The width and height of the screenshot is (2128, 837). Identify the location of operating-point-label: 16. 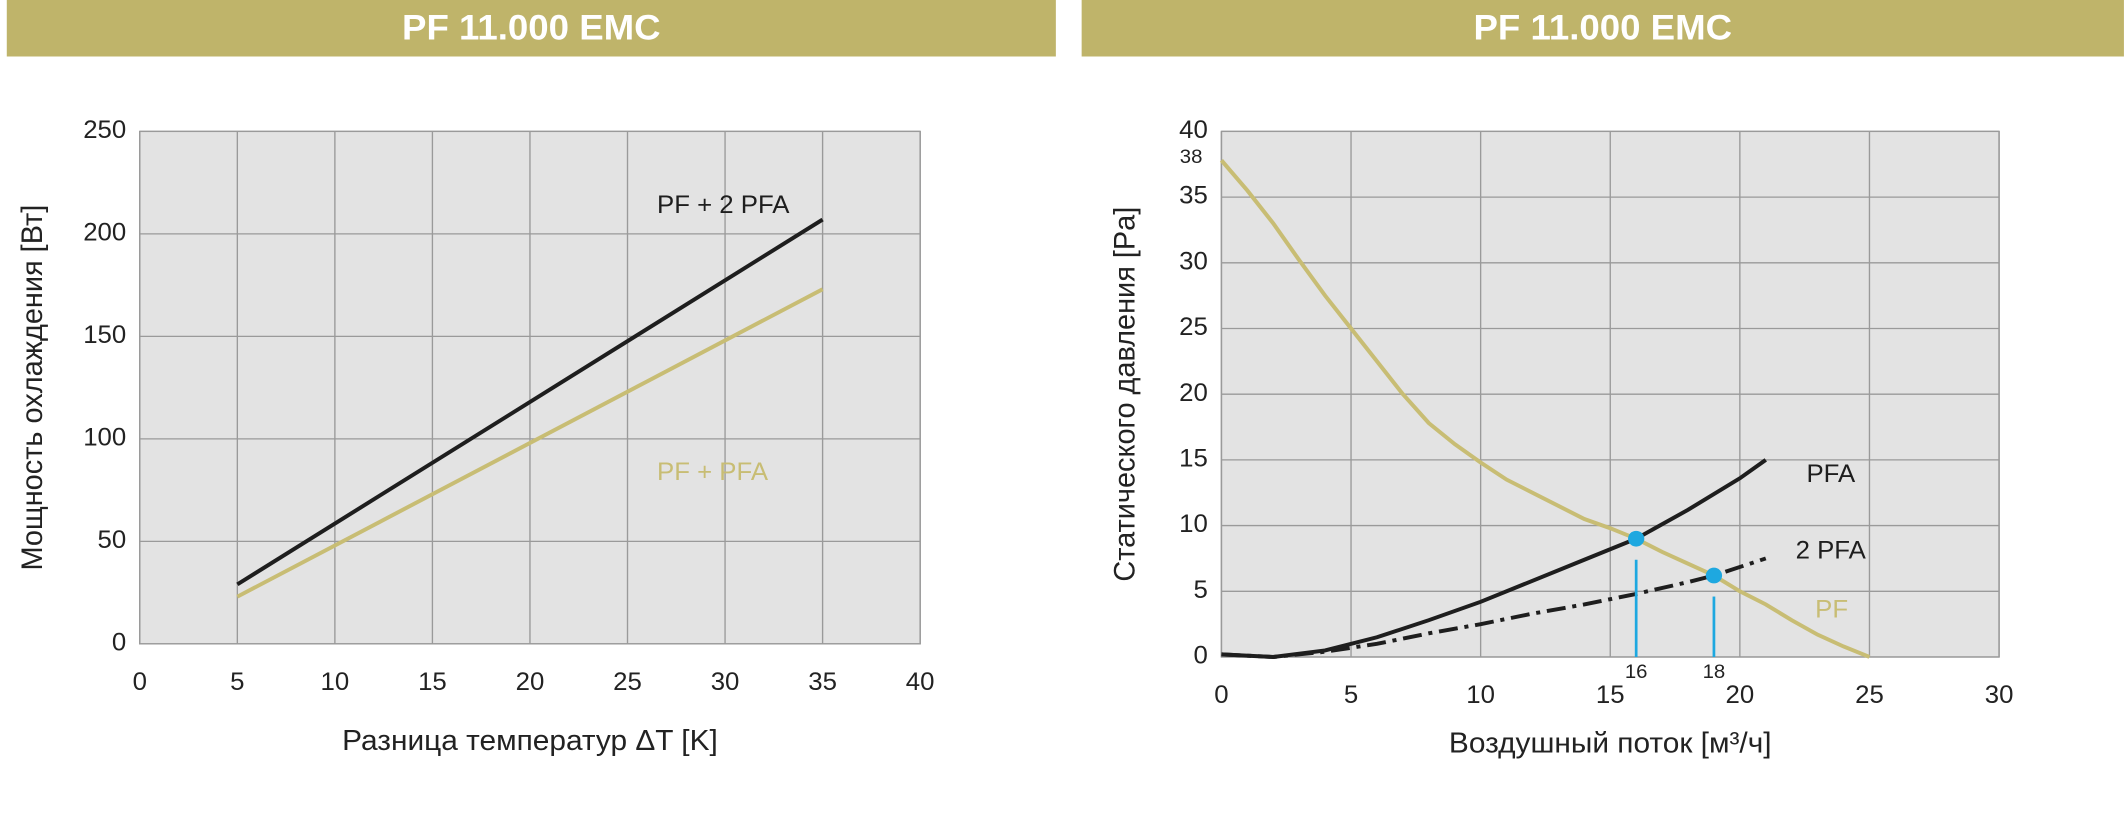
(1636, 672).